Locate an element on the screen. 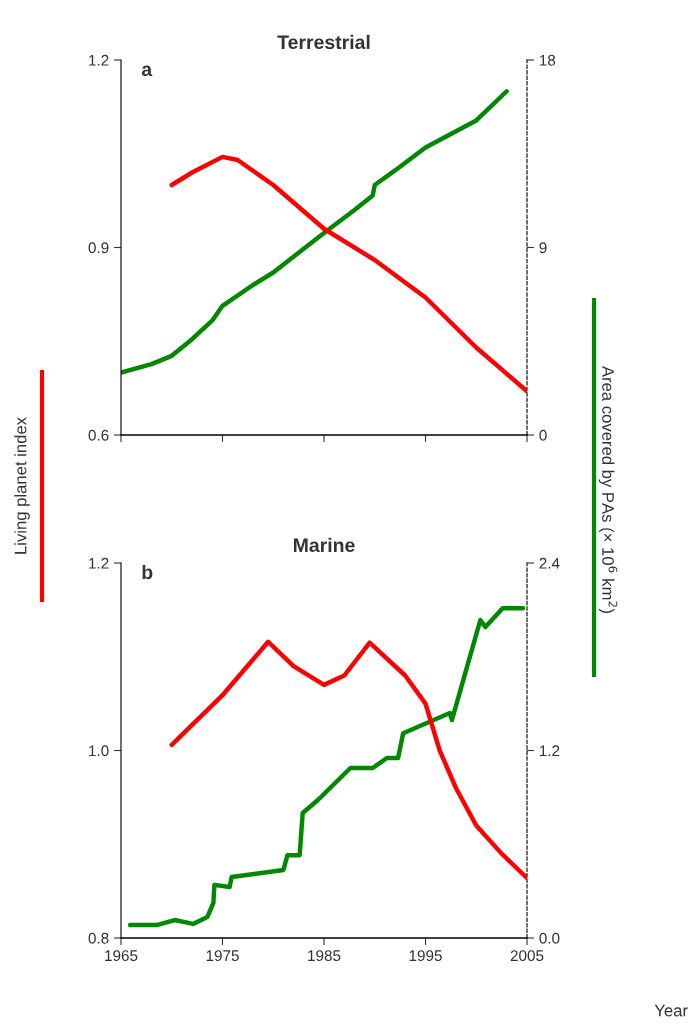 This screenshot has height=1028, width=689. y2-axis-title: Area covered by PAs (× 10$^{6}$ km$^{2}$) is located at coordinates (608, 489).